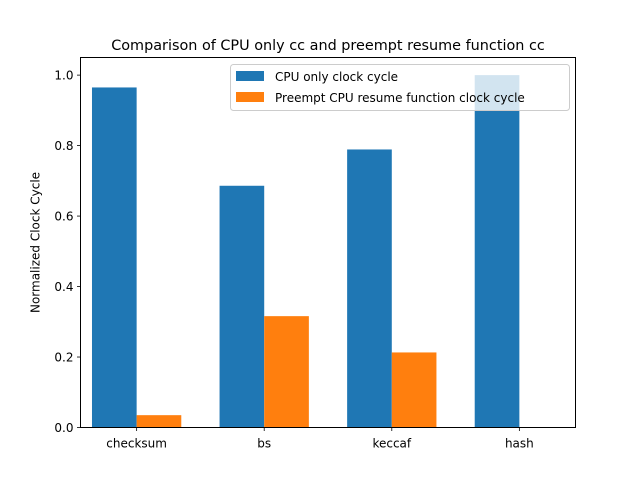  I want to click on bar-cpu-only-hash, so click(497, 251).